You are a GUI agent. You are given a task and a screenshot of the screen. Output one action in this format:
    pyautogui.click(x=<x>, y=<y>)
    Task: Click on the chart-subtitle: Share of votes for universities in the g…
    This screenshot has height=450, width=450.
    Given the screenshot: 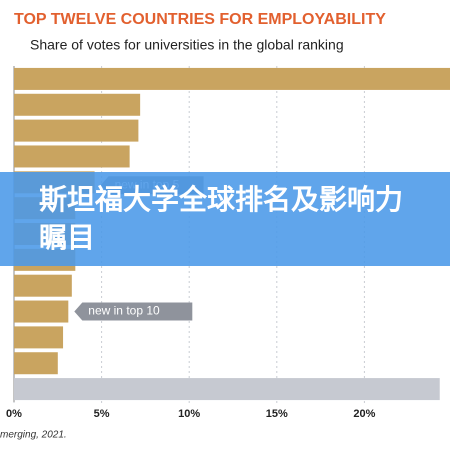 What is the action you would take?
    pyautogui.click(x=187, y=45)
    